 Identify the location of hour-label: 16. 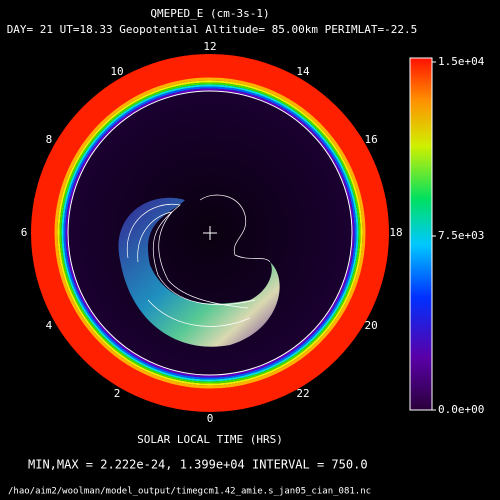
(370, 139).